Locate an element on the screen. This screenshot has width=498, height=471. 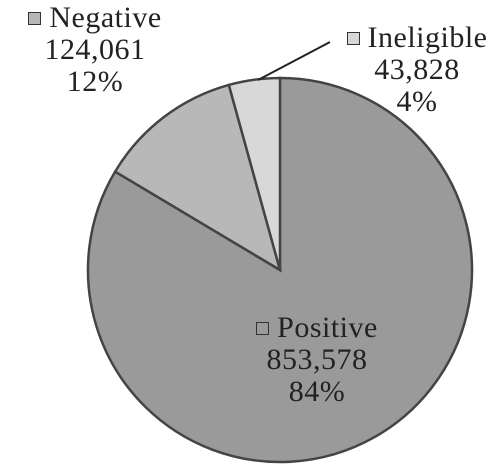
label-positive: Positive 853,578 84% is located at coordinates (317, 360).